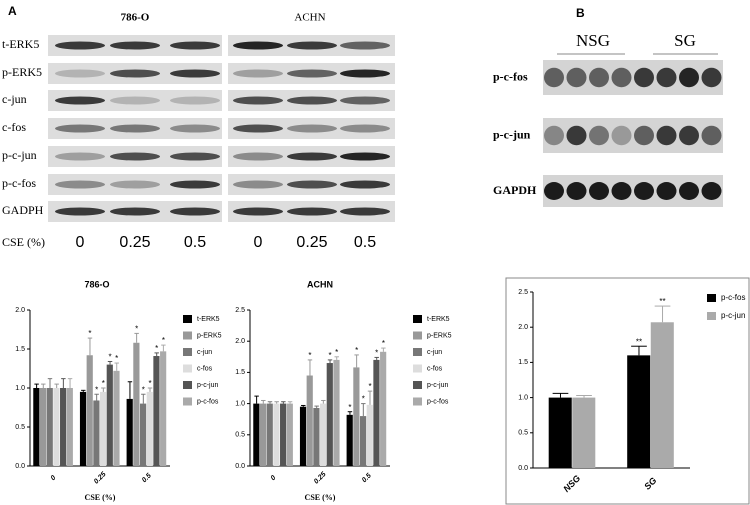 The image size is (750, 505). I want to click on cell-line-label: 786-O, so click(135, 18).